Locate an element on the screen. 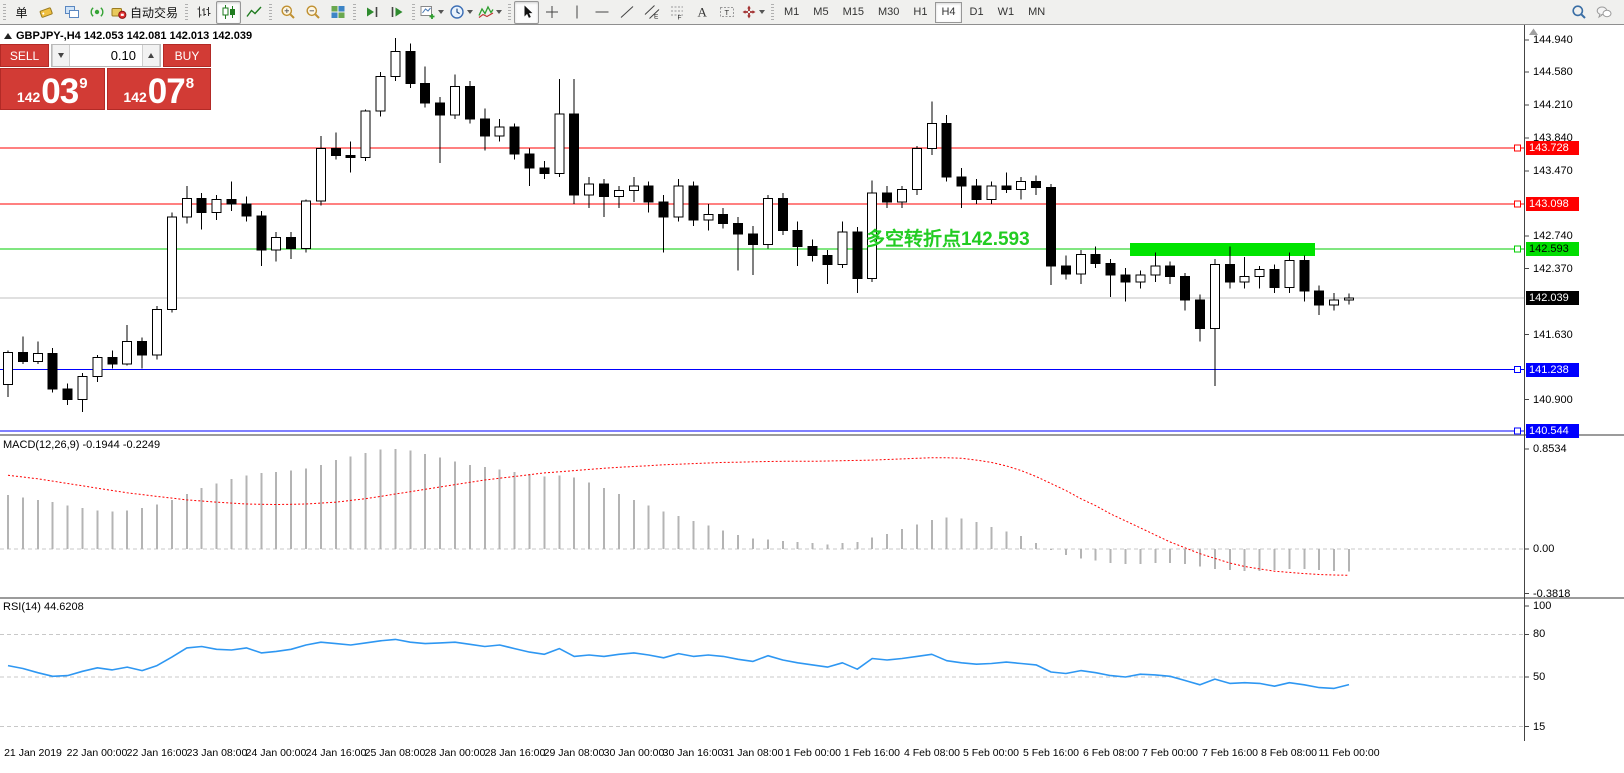 This screenshot has width=1624, height=773. chat-button is located at coordinates (1603, 12).